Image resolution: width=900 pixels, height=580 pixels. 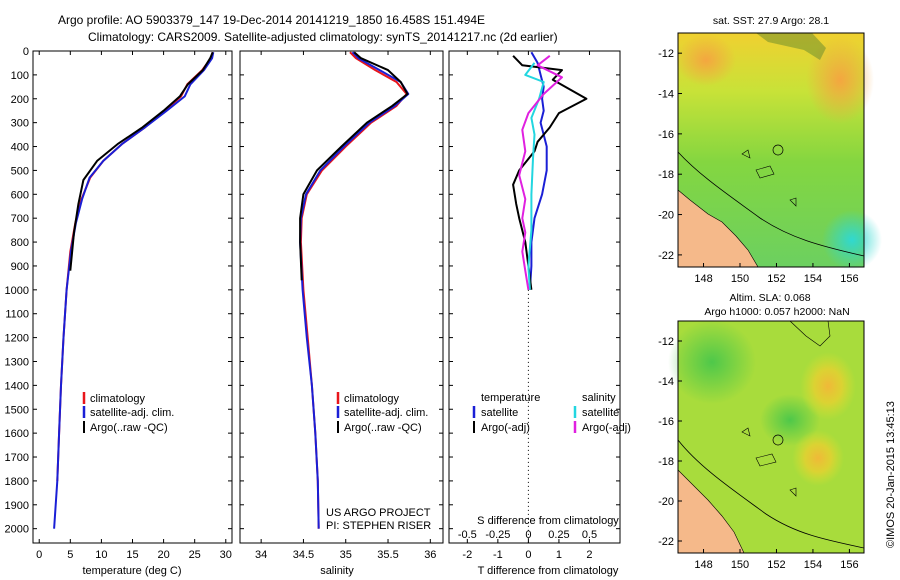 I want to click on legend-heading-salinity: salinity, so click(x=599, y=398).